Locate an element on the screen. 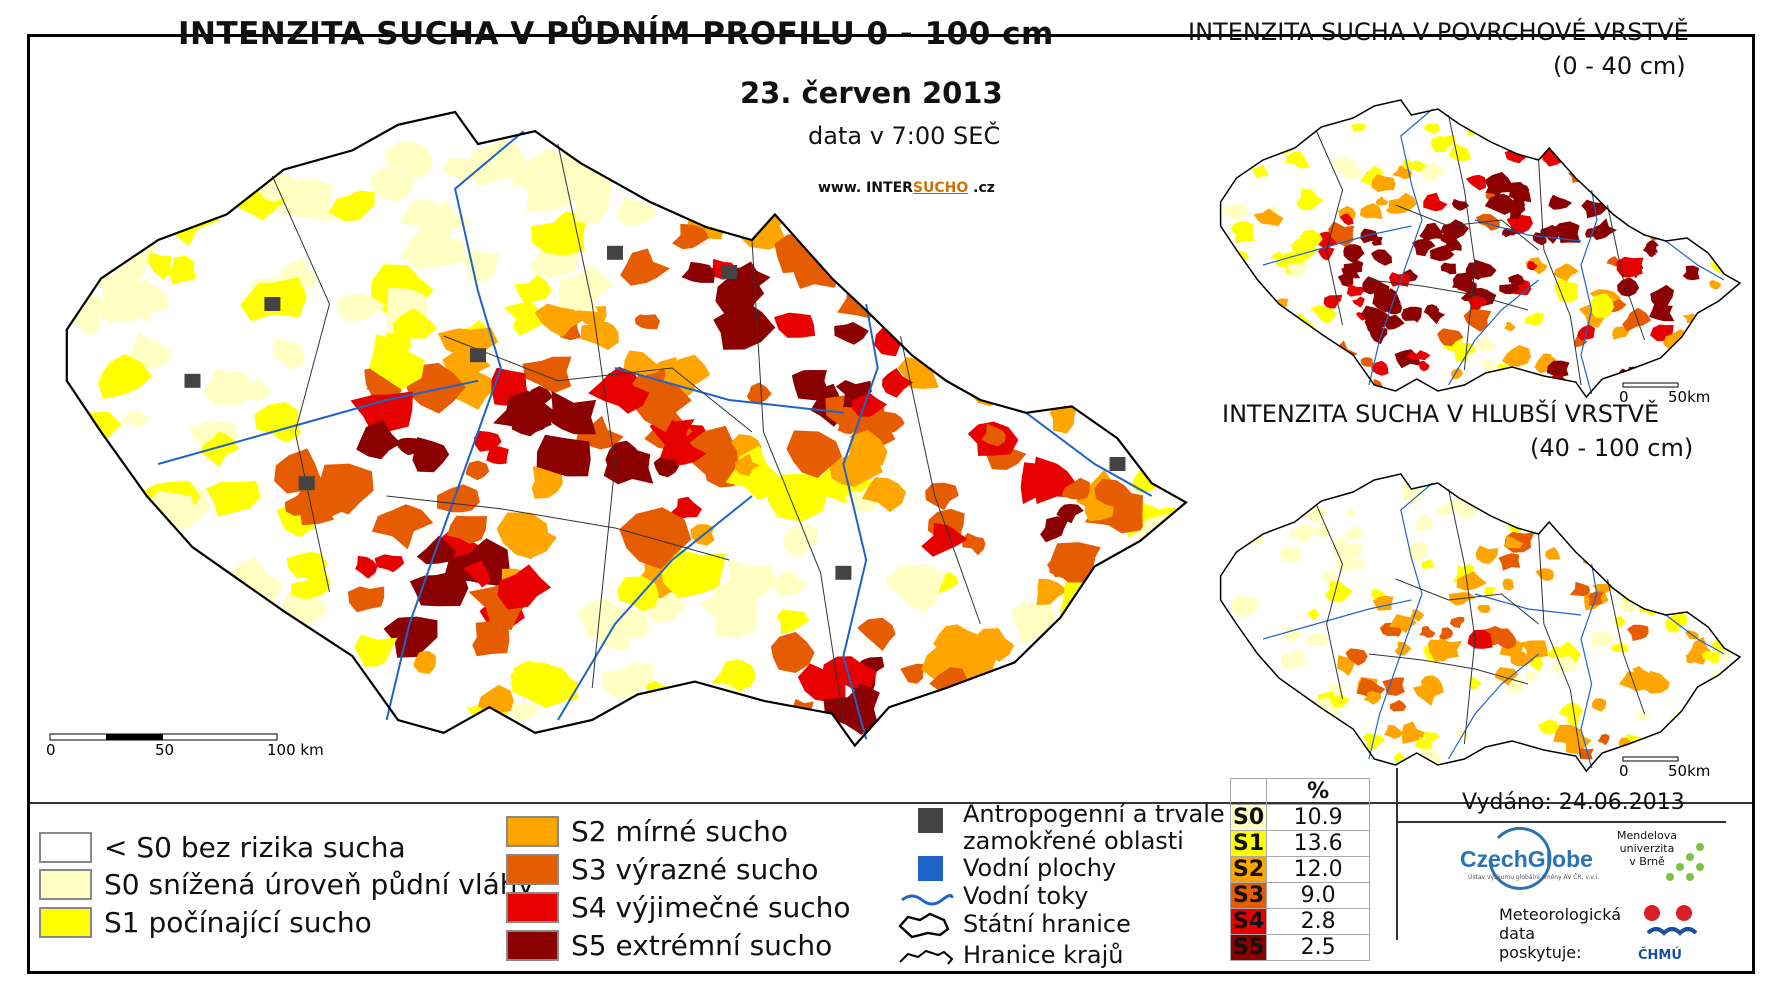 The image size is (1772, 1003). stats-percent-value: 2.5 is located at coordinates (1318, 947).